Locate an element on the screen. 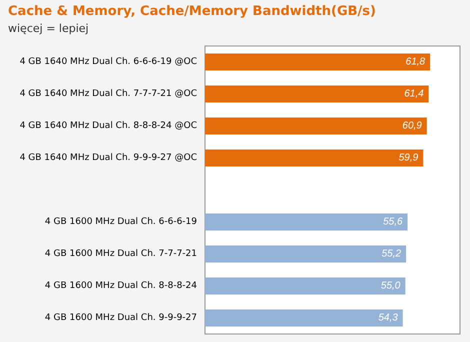 The width and height of the screenshot is (470, 342). chart-title: Cache & Memory, Cache/Memory Bandwidth(GB/s) is located at coordinates (192, 11).